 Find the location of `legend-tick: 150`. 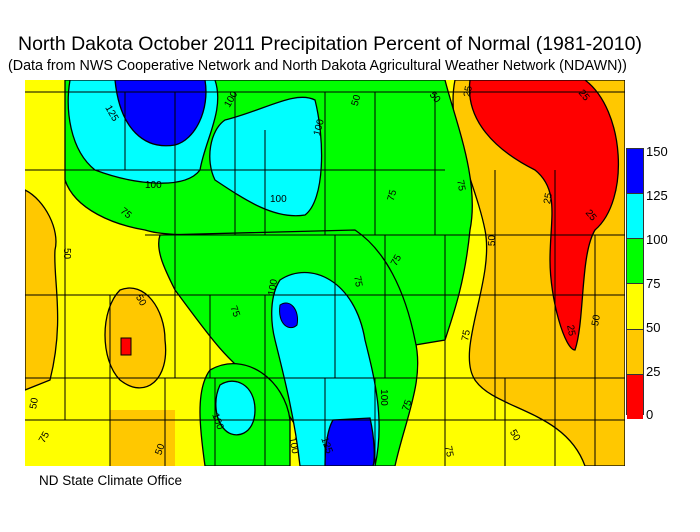

legend-tick: 150 is located at coordinates (657, 151).